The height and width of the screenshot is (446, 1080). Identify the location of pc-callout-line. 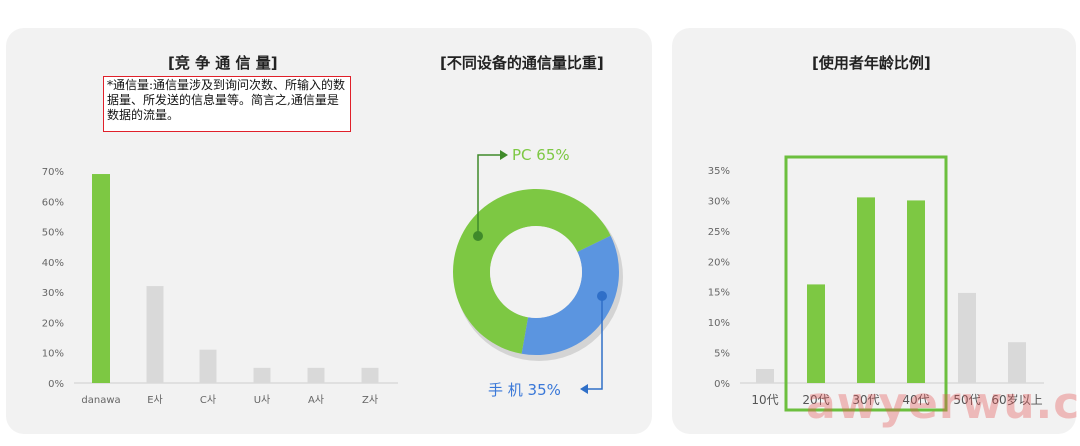
(488, 195).